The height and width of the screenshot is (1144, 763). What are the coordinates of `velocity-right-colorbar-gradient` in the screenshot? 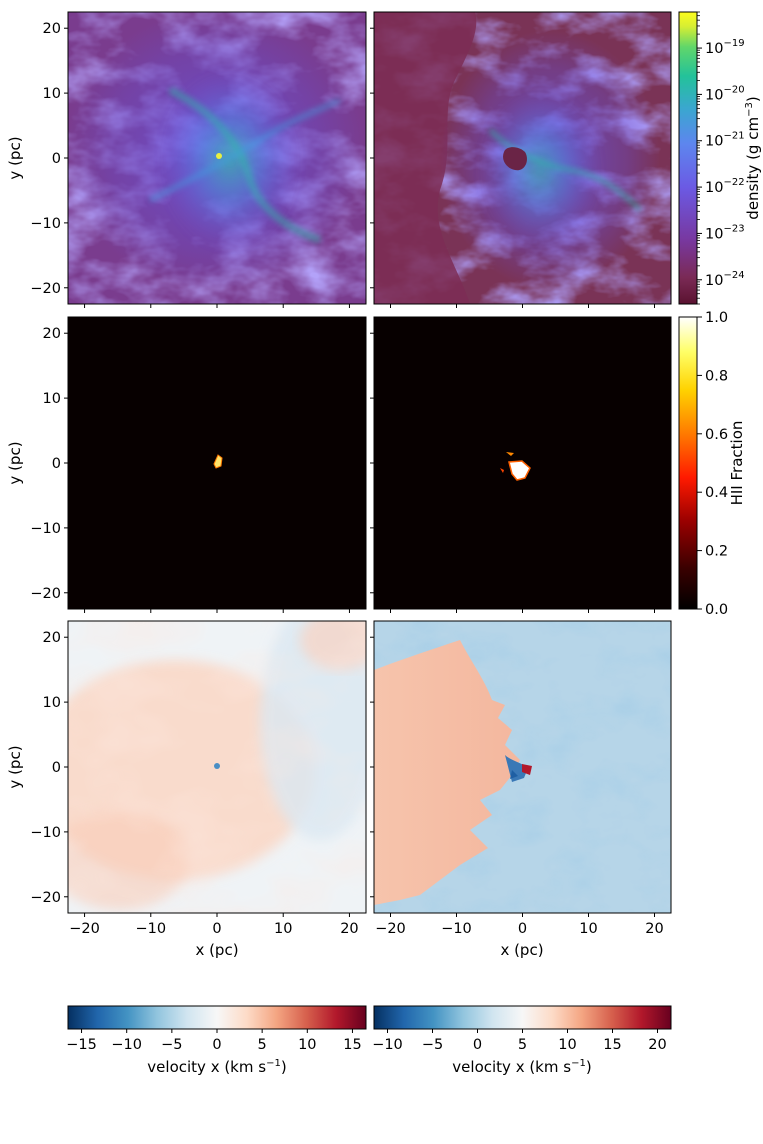 It's located at (522, 1017).